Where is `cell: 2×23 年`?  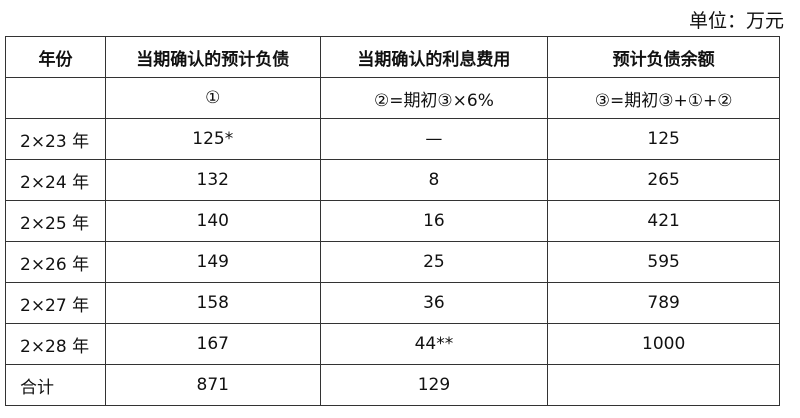
cell: 2×23 年 is located at coordinates (55, 139).